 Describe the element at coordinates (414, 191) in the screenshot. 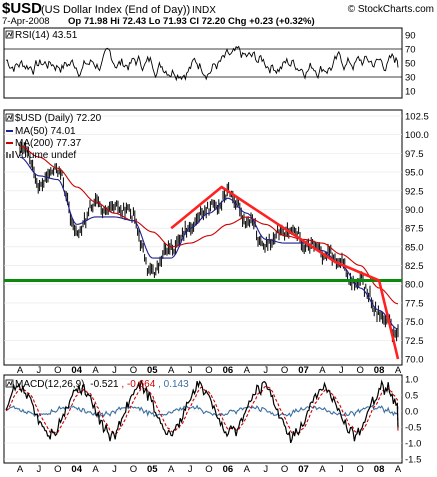

I see `price-tick-label: 92.5` at that location.